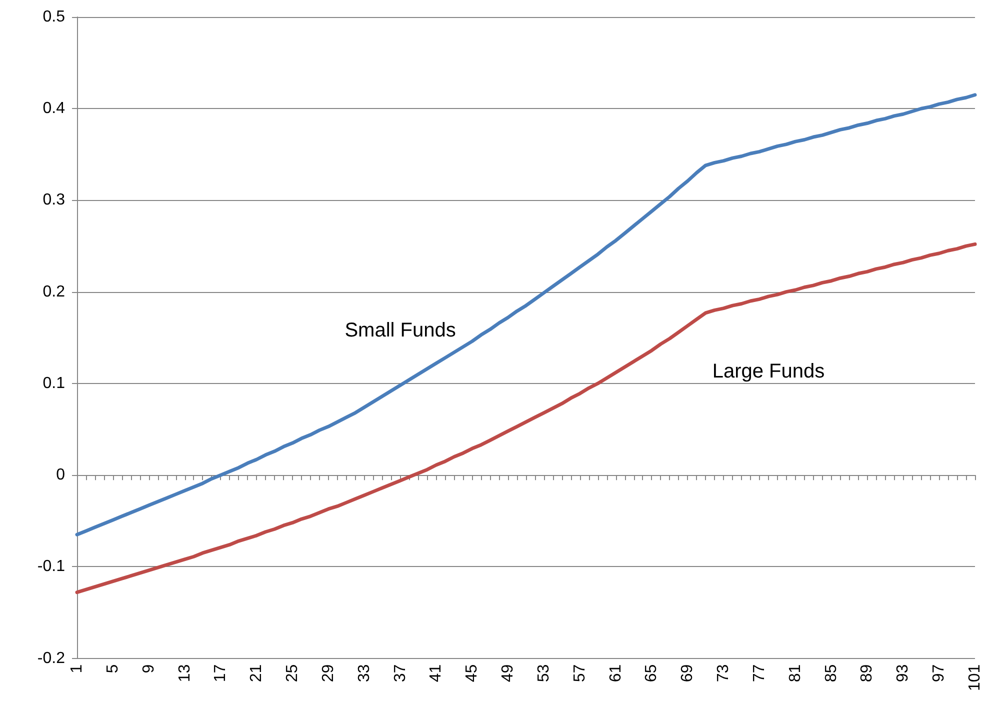 This screenshot has width=992, height=702. I want to click on y-tick-label: 0.2, so click(54, 291).